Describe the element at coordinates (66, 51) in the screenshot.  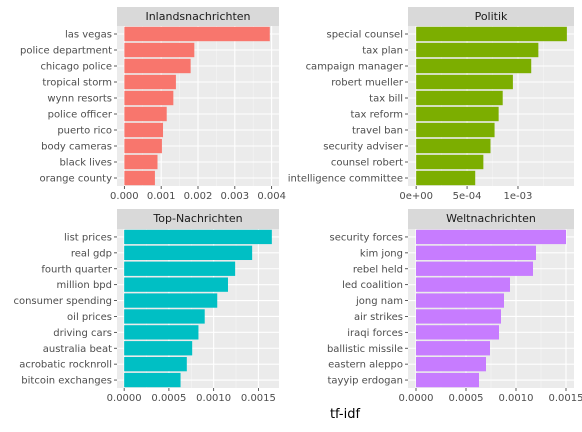
I see `category-label: police department` at that location.